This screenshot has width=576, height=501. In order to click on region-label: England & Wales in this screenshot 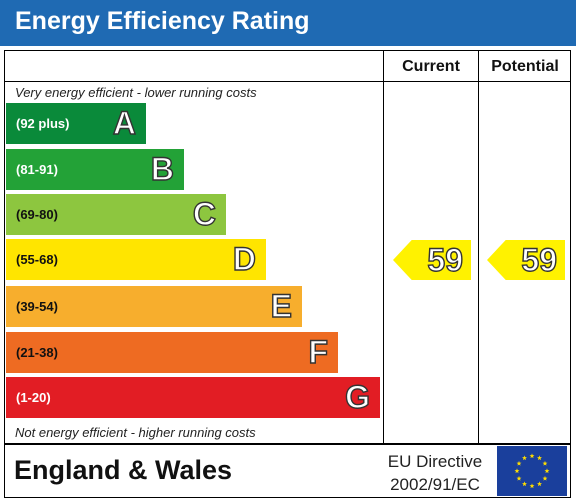, I will do `click(123, 470)`.